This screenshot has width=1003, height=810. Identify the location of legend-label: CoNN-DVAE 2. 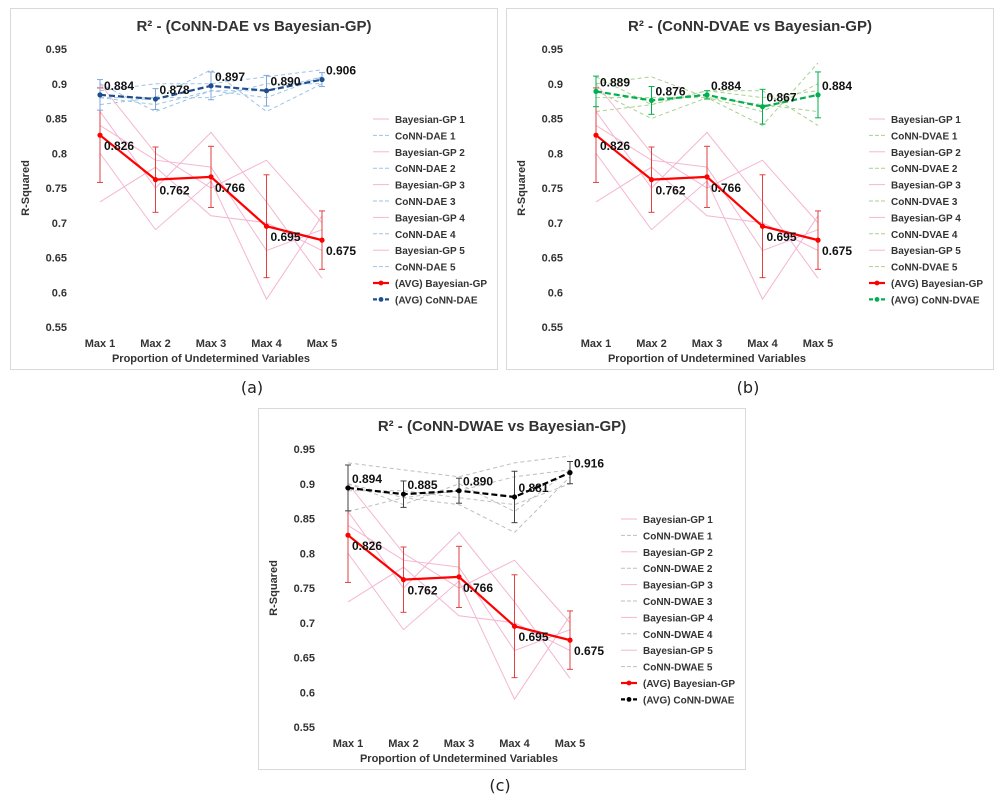
(924, 169).